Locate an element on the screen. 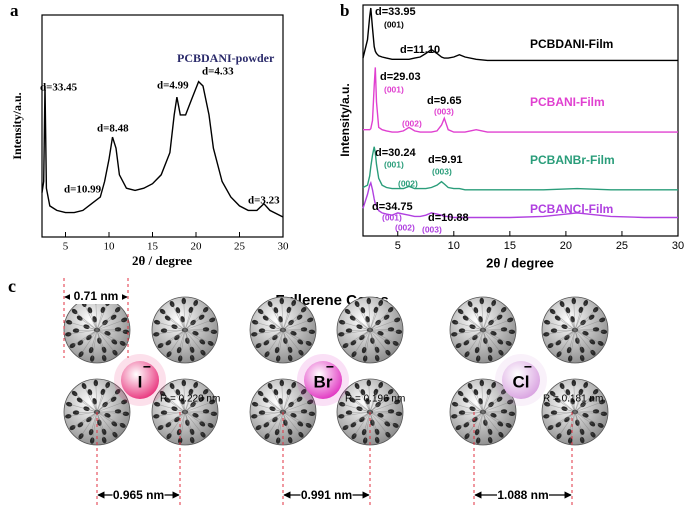 The height and width of the screenshot is (511, 686). y-axis-title: Intensity/a.u. is located at coordinates (345, 119).